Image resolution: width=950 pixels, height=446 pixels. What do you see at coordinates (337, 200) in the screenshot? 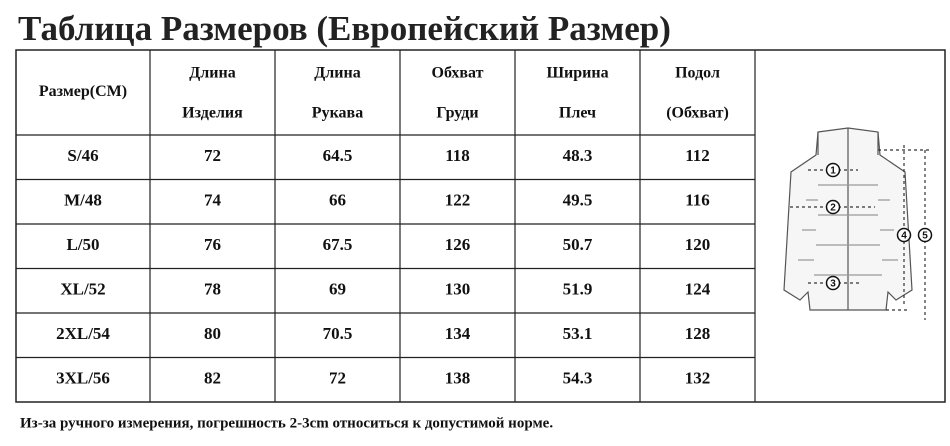
I see `table-cell: 66` at bounding box center [337, 200].